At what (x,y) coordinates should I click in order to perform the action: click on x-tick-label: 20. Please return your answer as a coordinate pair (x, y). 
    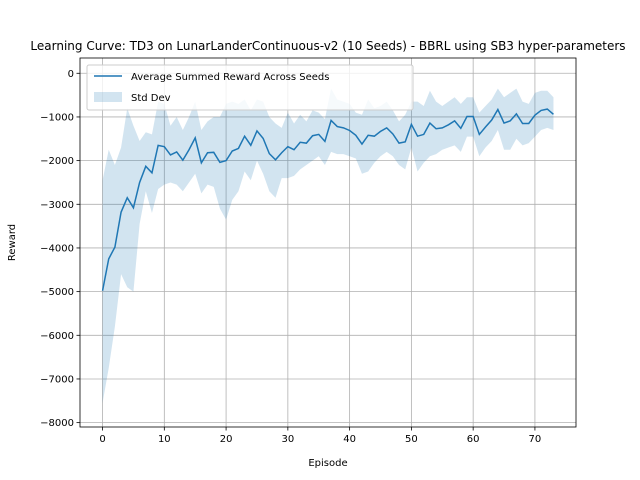
    Looking at the image, I should click on (226, 439).